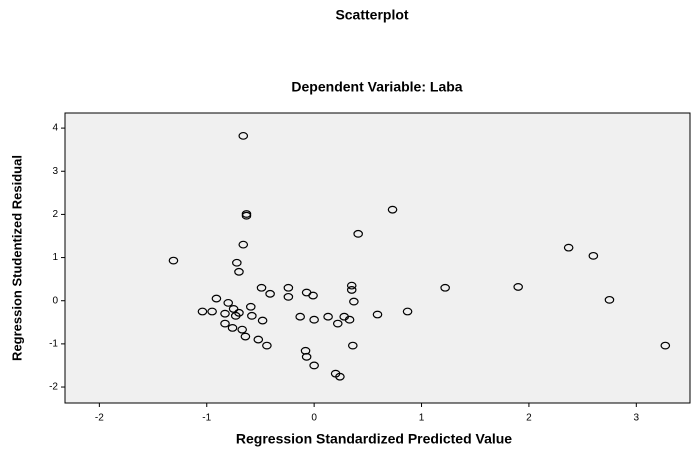  What do you see at coordinates (376, 87) in the screenshot?
I see `chart-subtitle: Dependent Variable: Laba` at bounding box center [376, 87].